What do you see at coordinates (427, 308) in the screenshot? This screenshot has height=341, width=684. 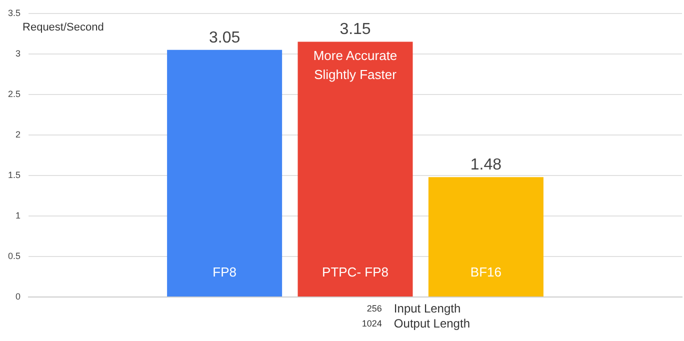 I see `text: Input Length` at bounding box center [427, 308].